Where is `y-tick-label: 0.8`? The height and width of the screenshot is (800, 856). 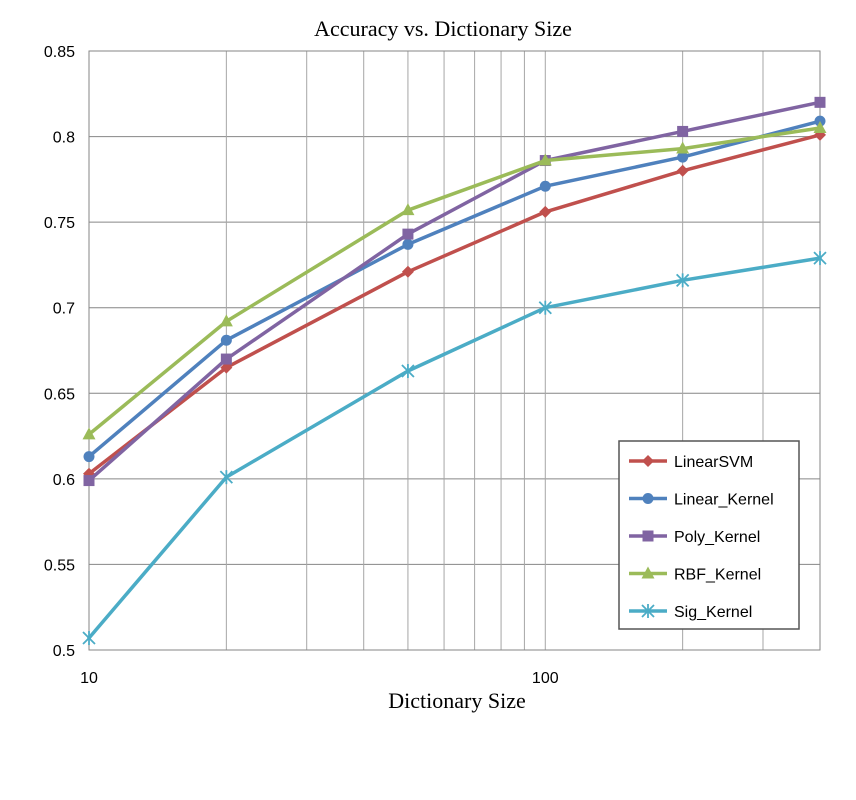 y-tick-label: 0.8 is located at coordinates (64, 138).